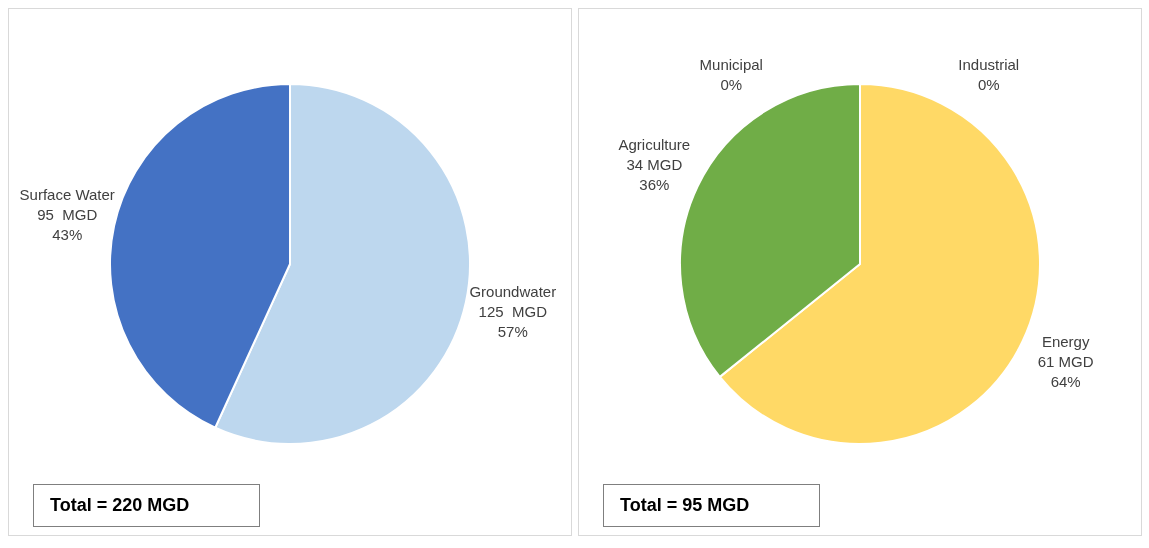  I want to click on data-label: 125 MGD 57%, so click(513, 321).